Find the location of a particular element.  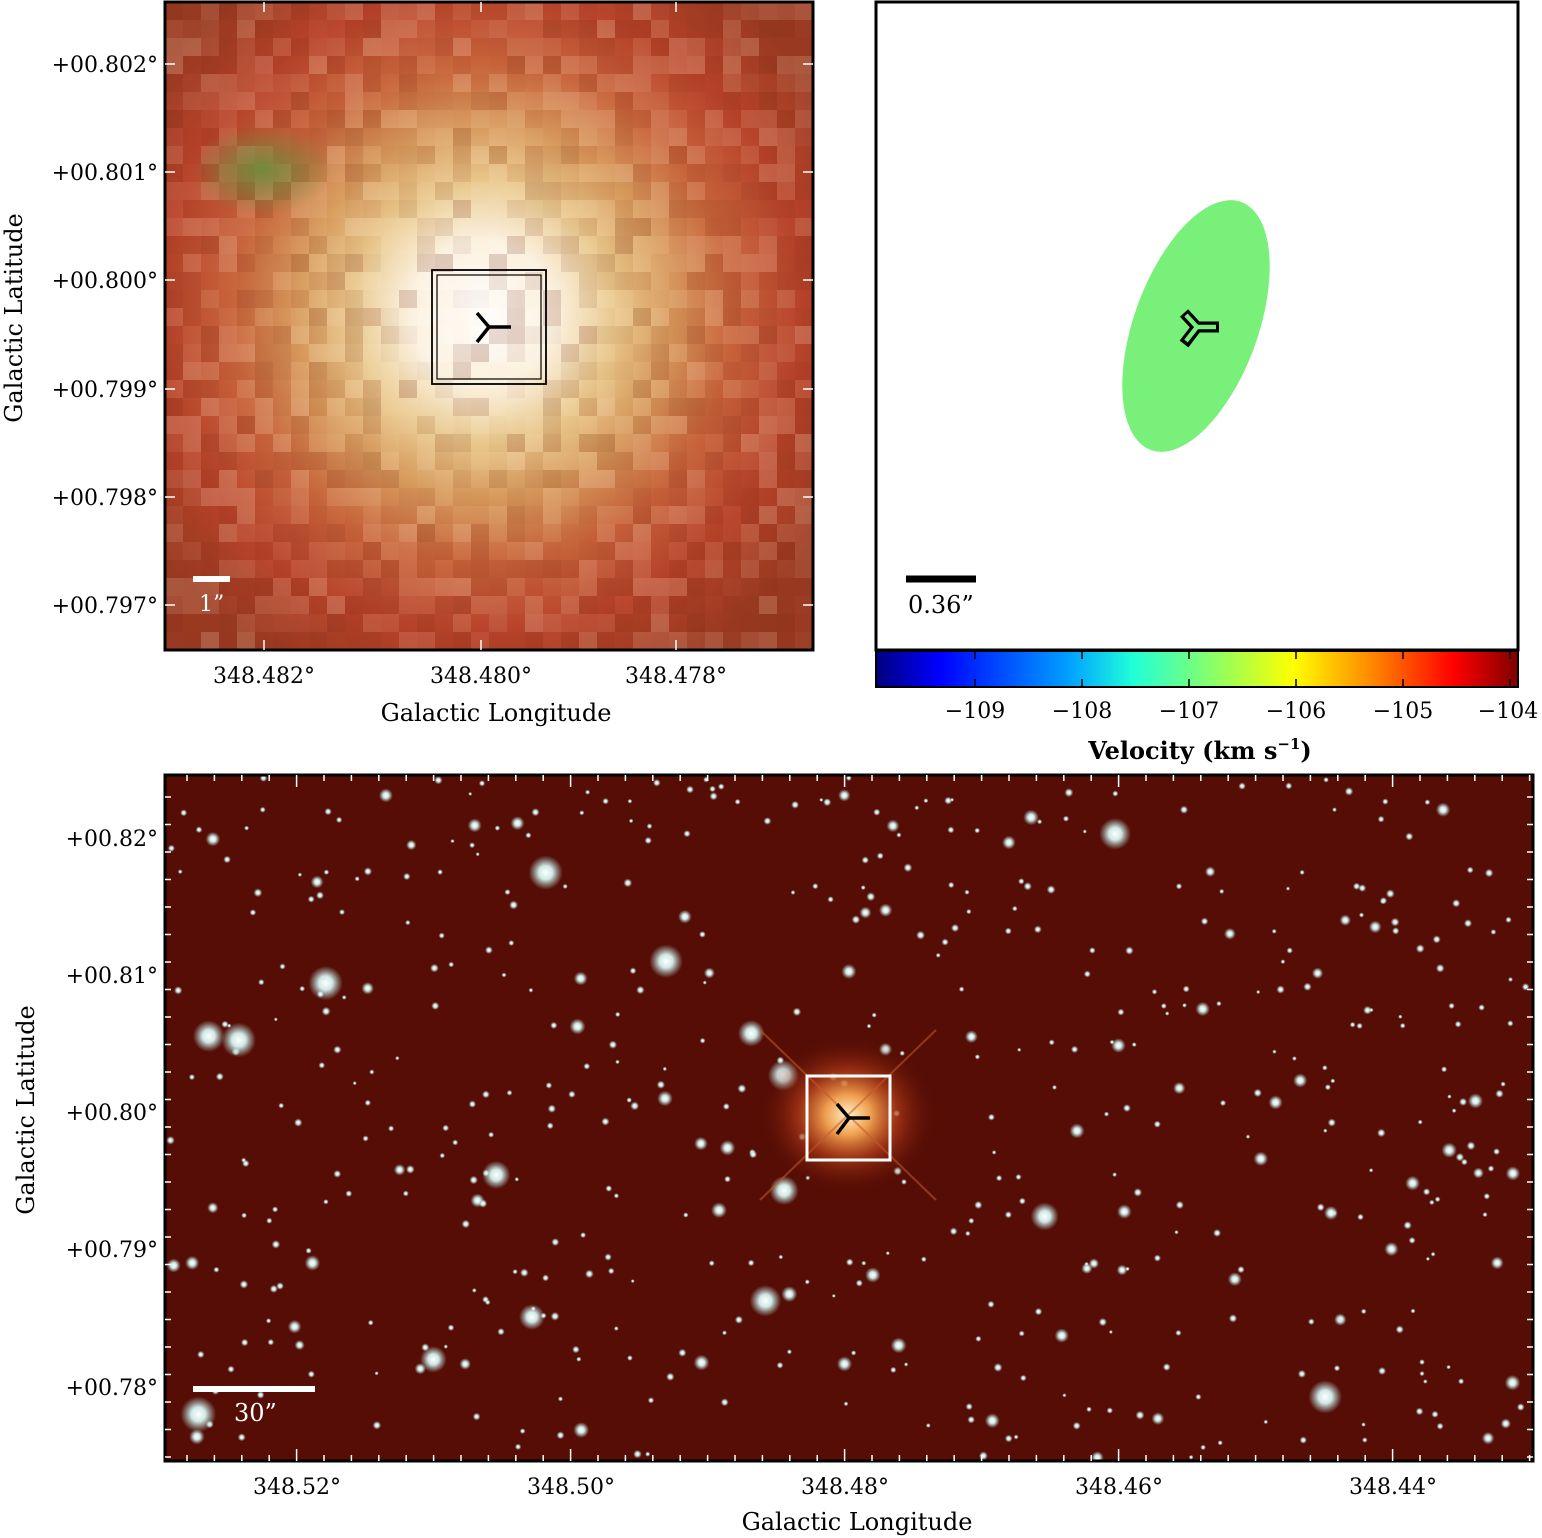

colorbar-tick: −109 is located at coordinates (975, 711).